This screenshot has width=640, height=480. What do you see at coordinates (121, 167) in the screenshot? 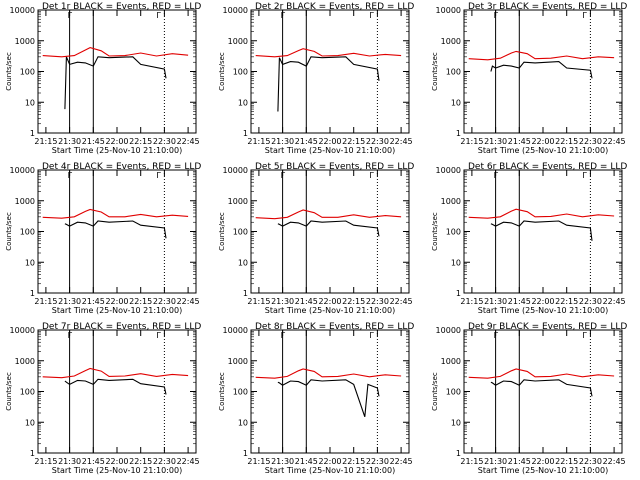
I see `chart-title: Det 4r BLACK = Events, RED = LLD` at bounding box center [121, 167].